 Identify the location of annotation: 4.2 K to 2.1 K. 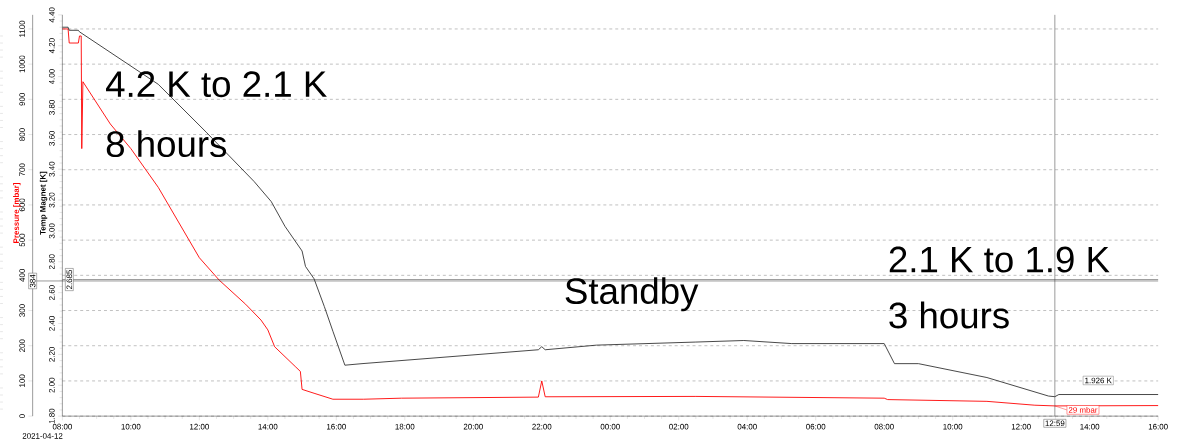
(216, 84).